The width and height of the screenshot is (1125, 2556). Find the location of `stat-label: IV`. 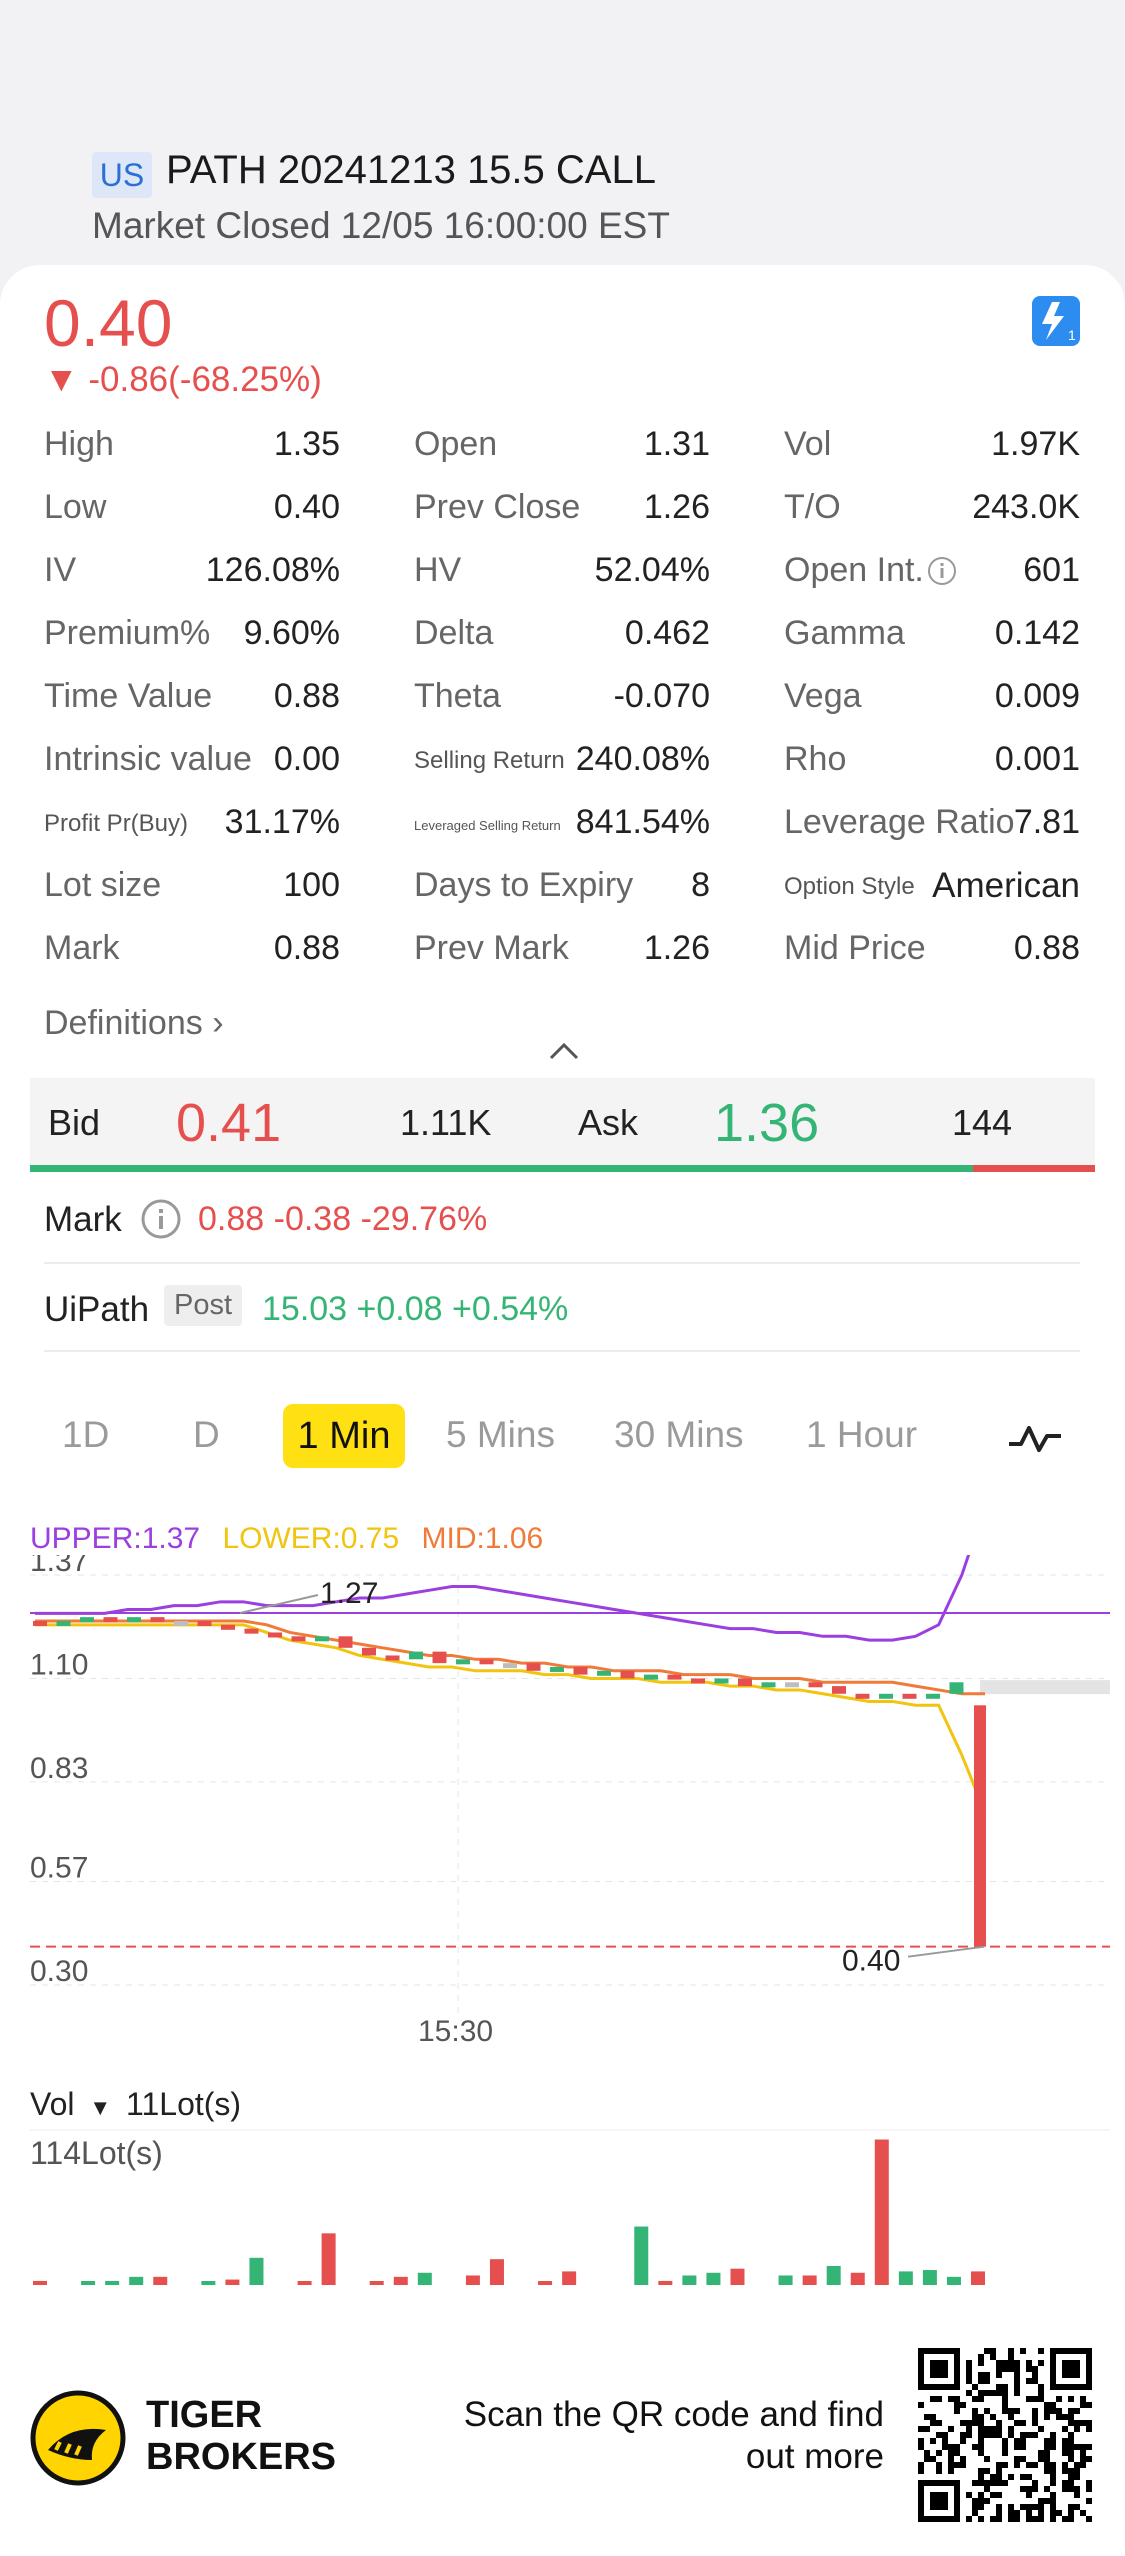

stat-label: IV is located at coordinates (60, 570).